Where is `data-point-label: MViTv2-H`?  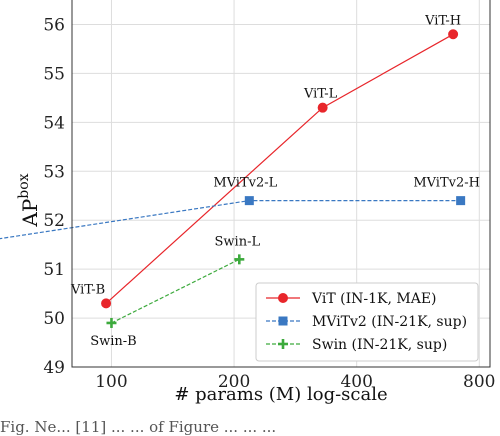
data-point-label: MViTv2-H is located at coordinates (446, 183).